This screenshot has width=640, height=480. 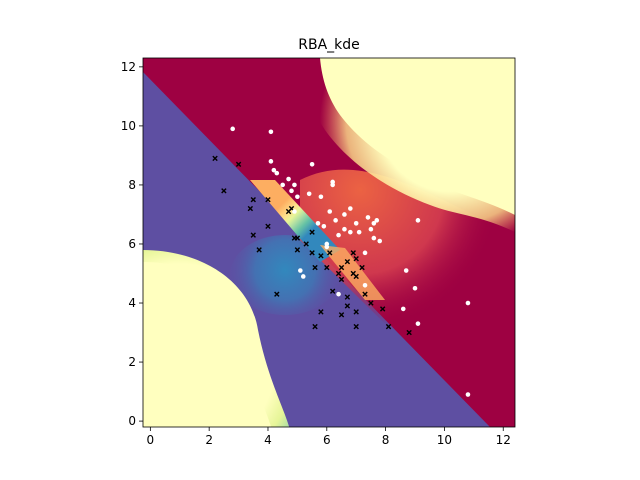 I want to click on y-tick-label: 8, so click(x=132, y=185).